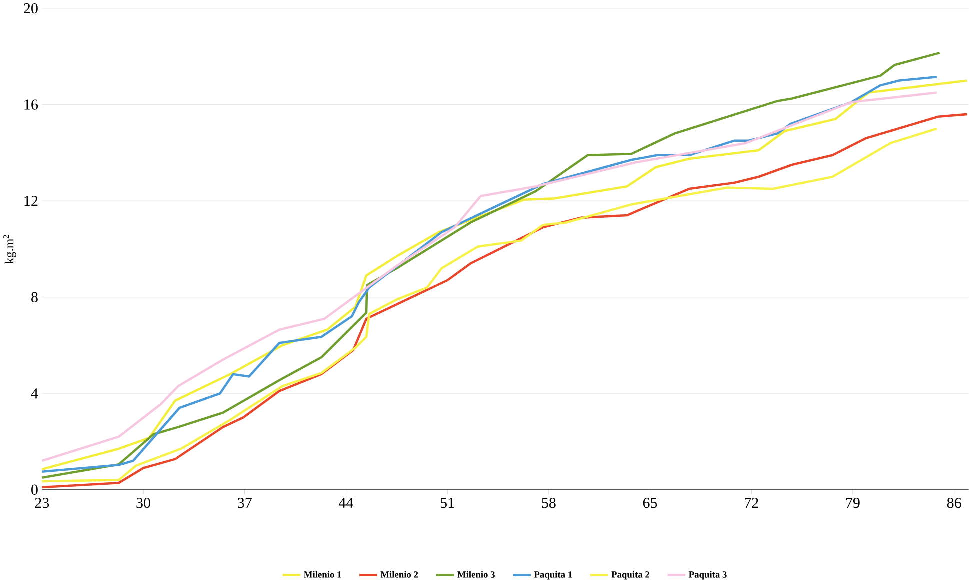  I want to click on x-tick-label: 44, so click(346, 503).